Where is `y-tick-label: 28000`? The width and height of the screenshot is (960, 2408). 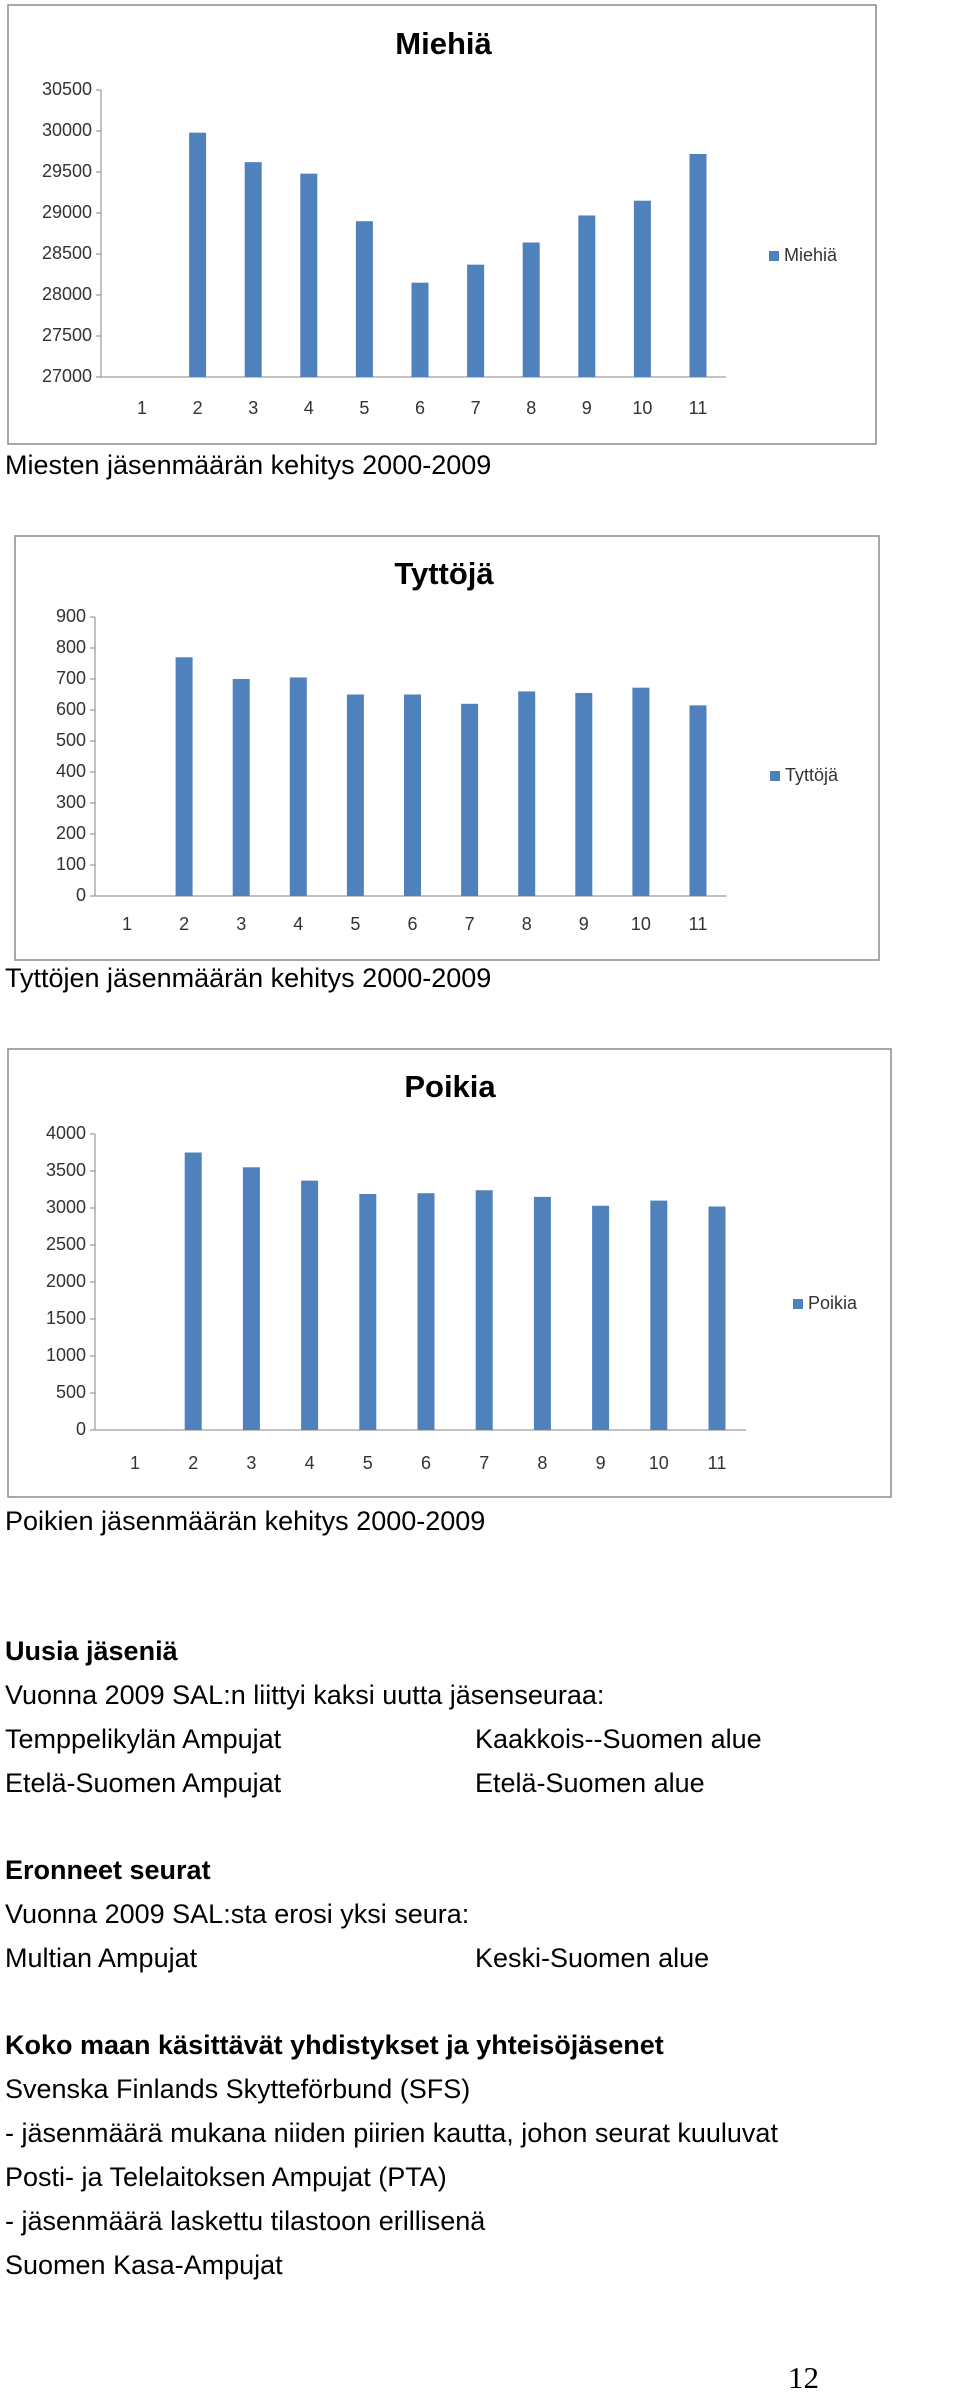 y-tick-label: 28000 is located at coordinates (67, 294).